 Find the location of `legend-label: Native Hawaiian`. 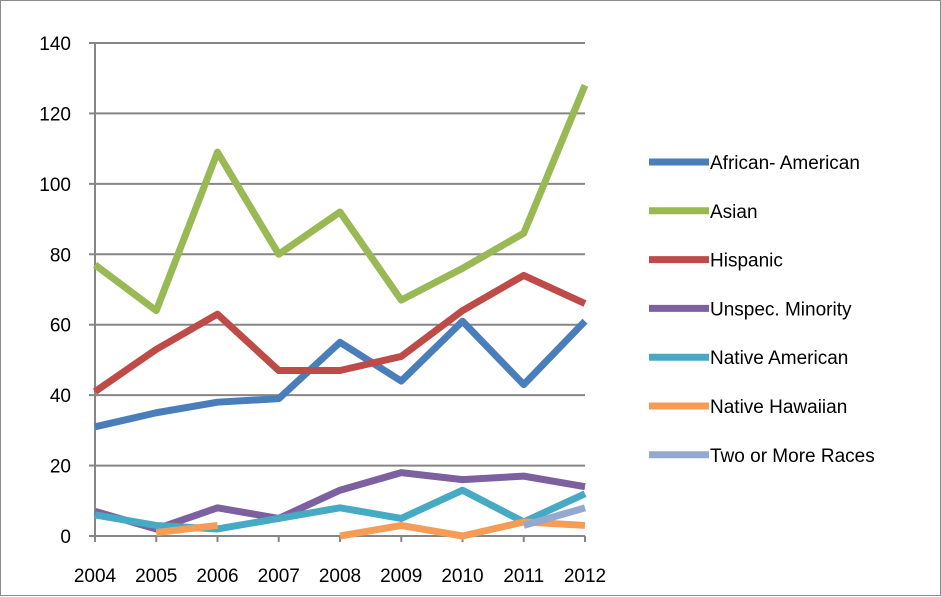

legend-label: Native Hawaiian is located at coordinates (778, 407).